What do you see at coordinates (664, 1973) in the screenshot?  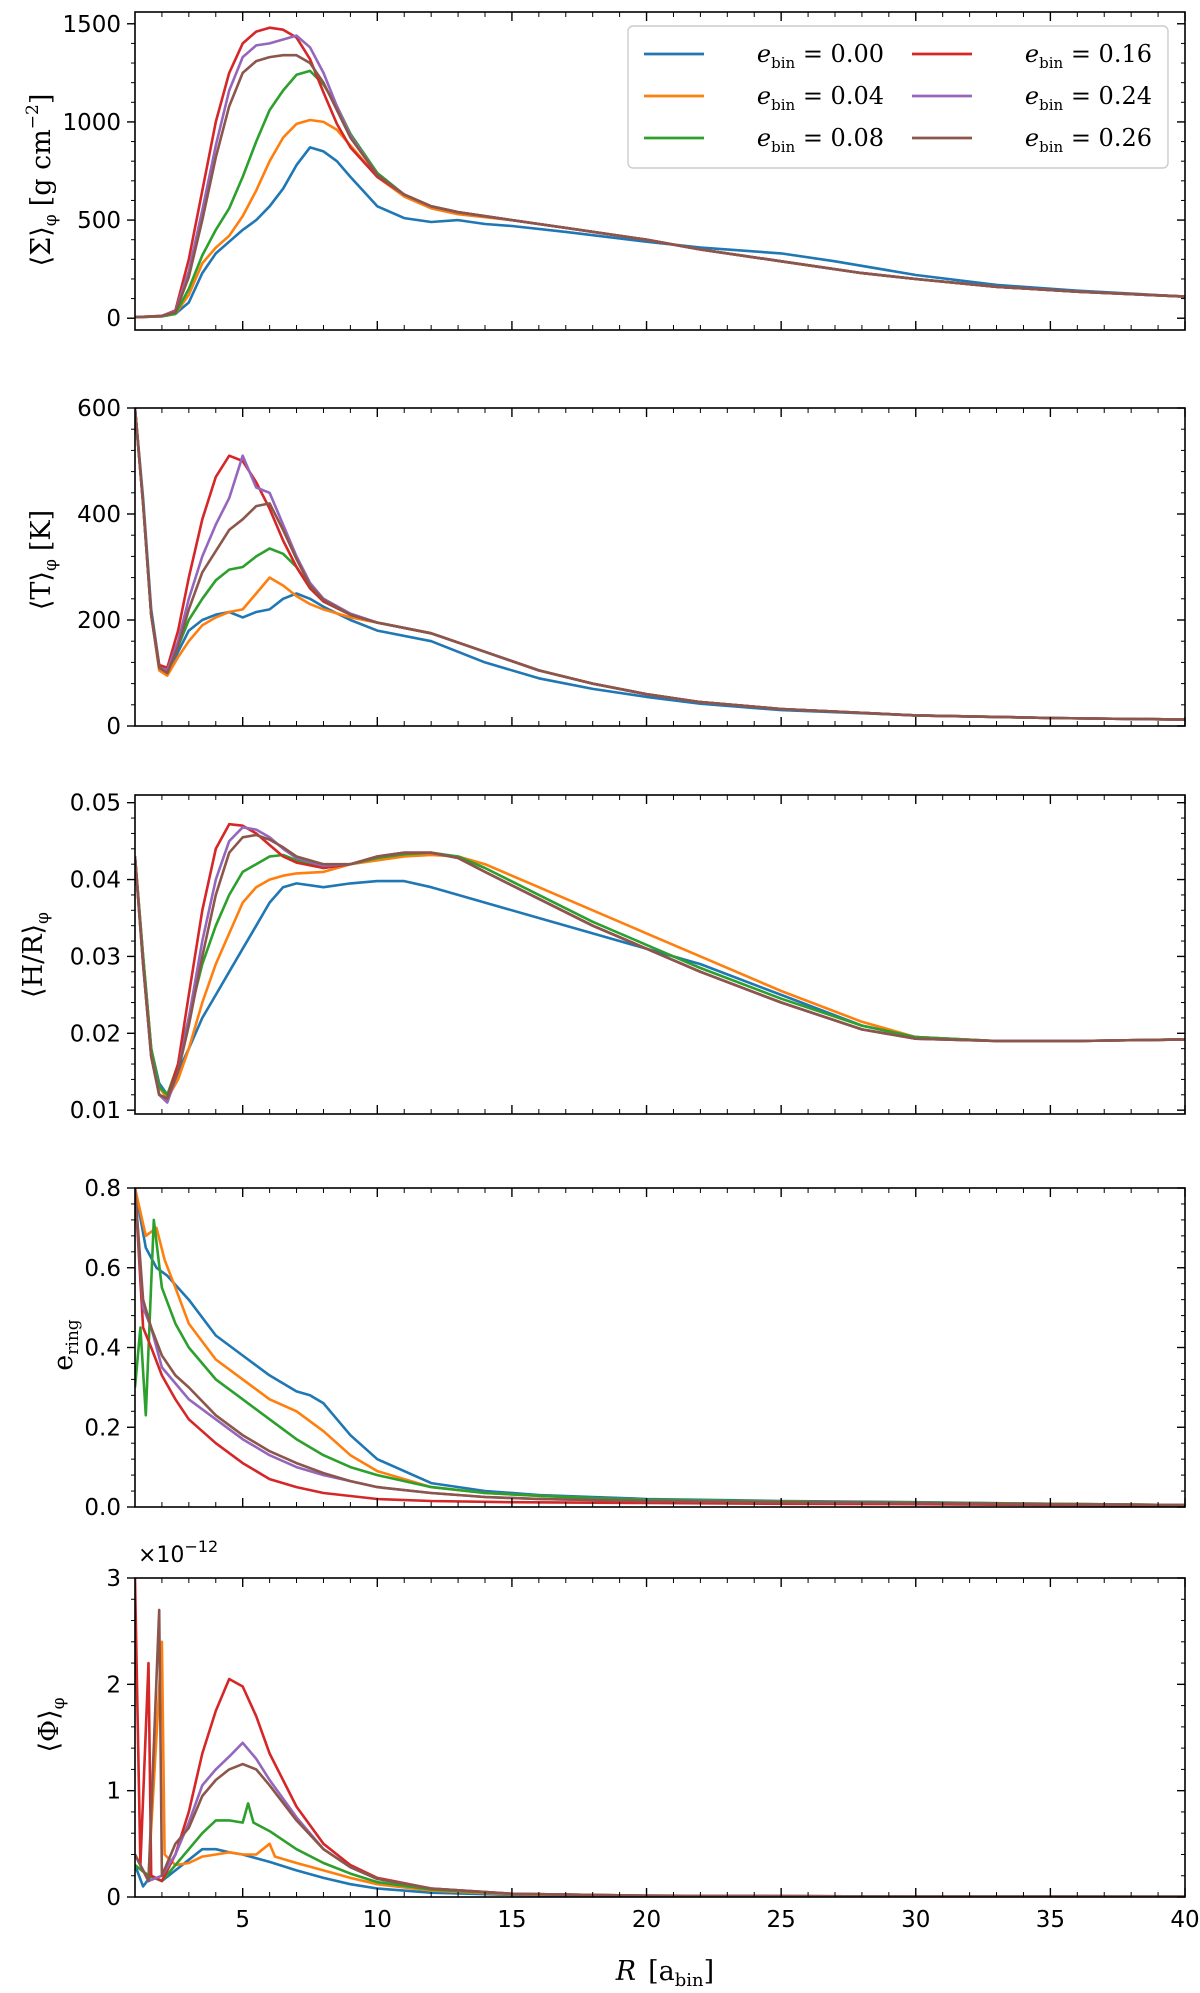 I see `xlabel: R [abin]` at bounding box center [664, 1973].